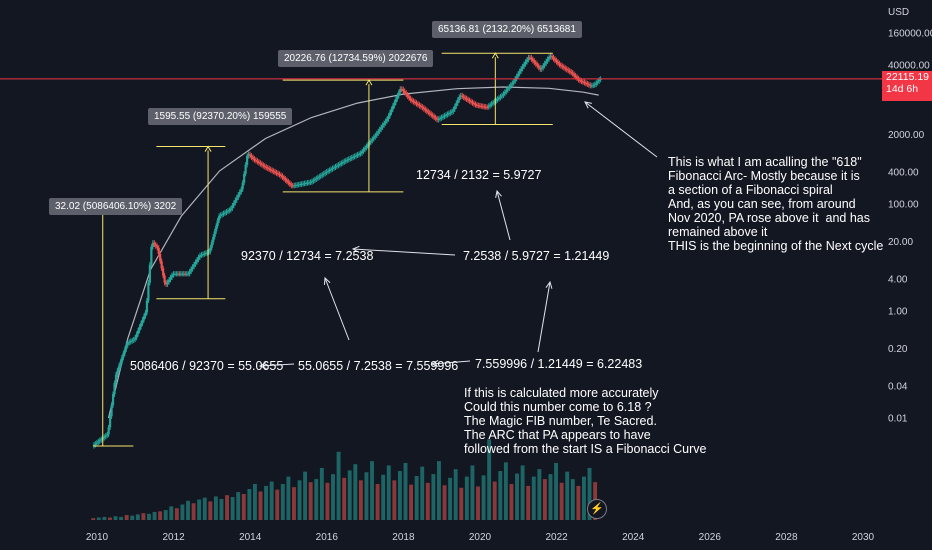 The image size is (932, 550). Describe the element at coordinates (597, 509) in the screenshot. I see `lightning-bolt-icon: ⚡` at that location.